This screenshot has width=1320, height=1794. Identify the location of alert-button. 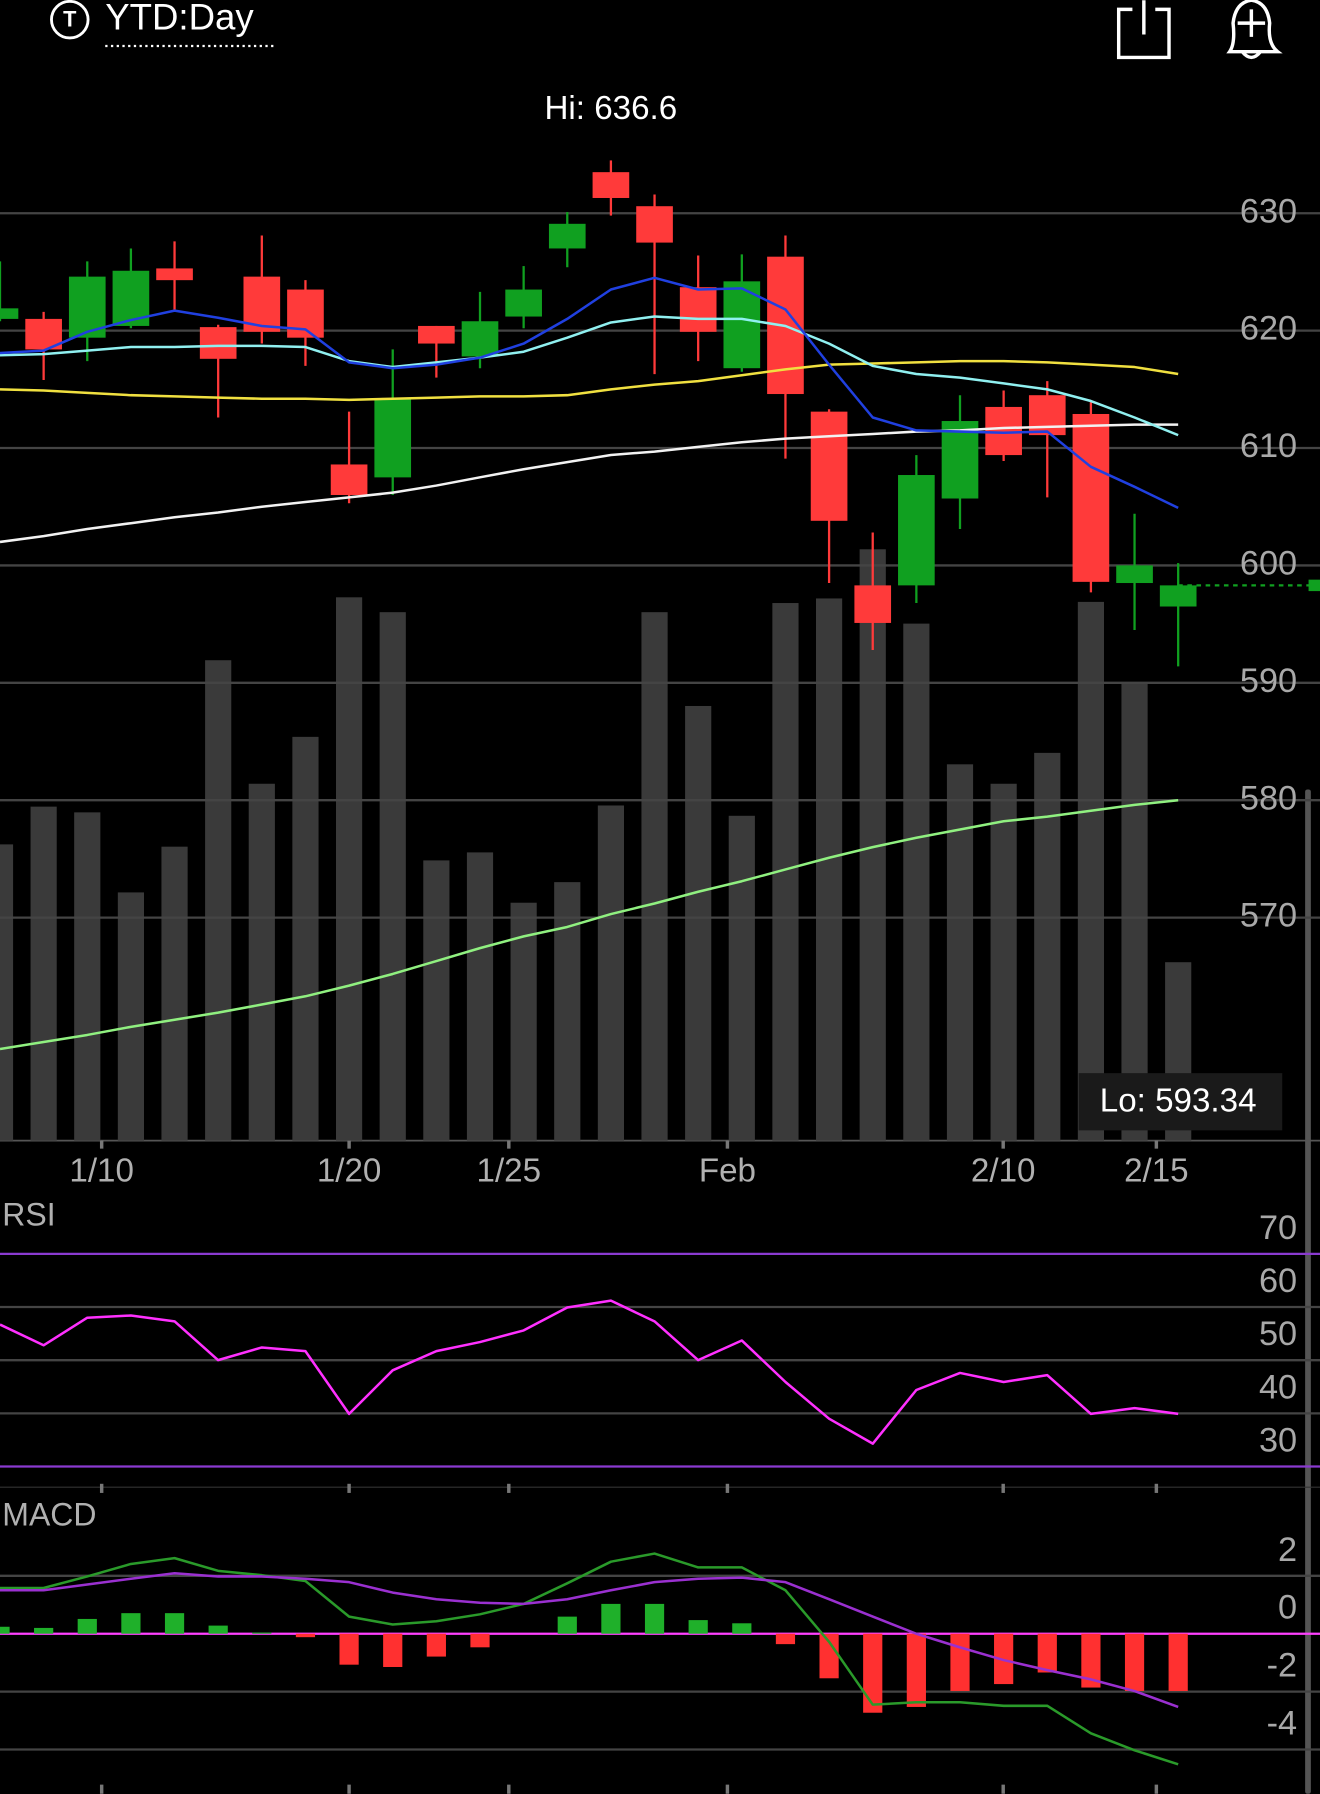
(1254, 30).